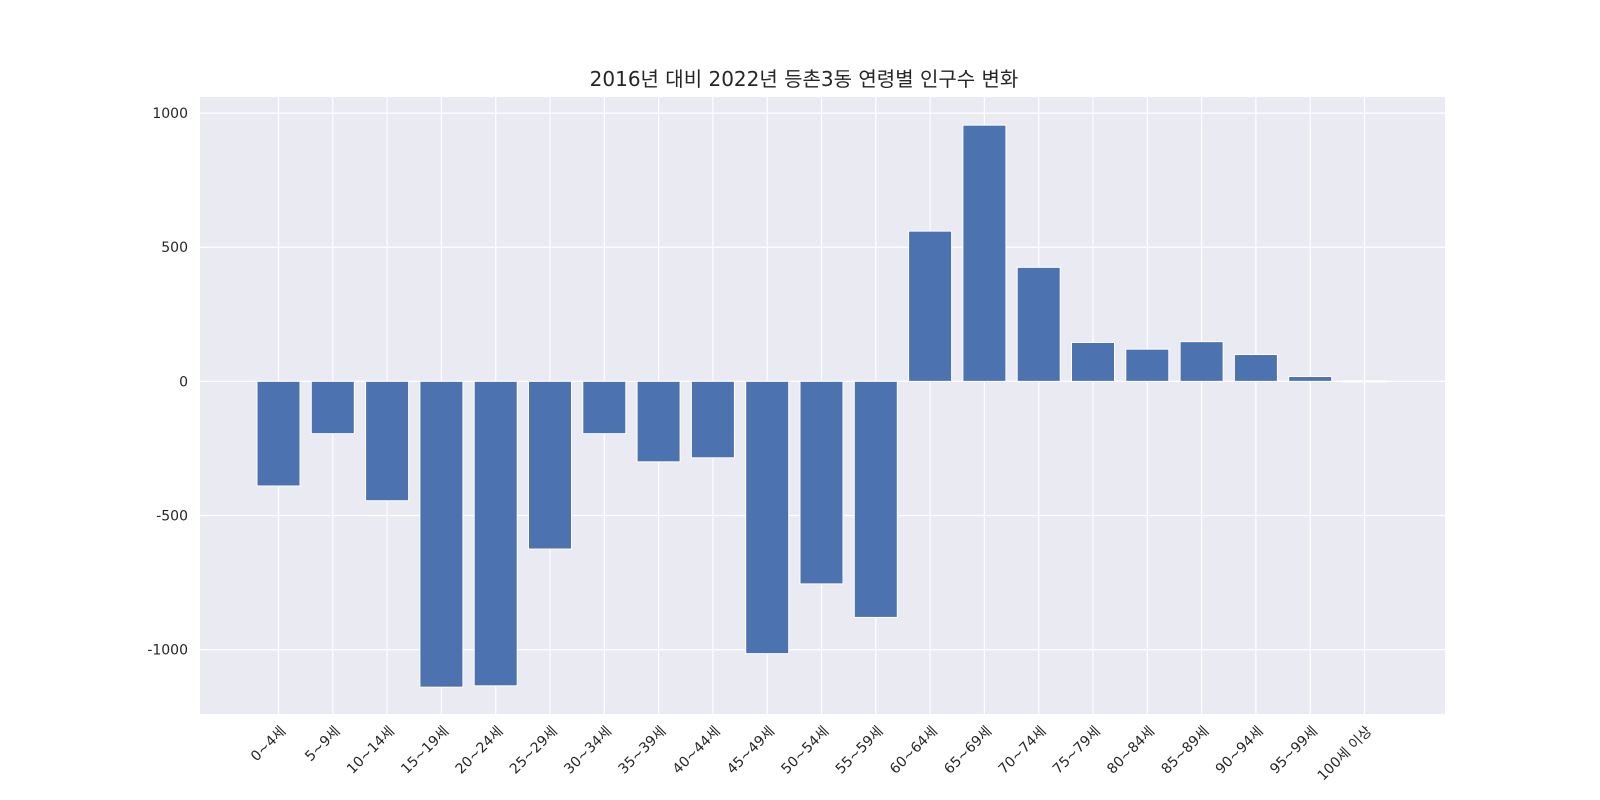  Describe the element at coordinates (167, 651) in the screenshot. I see `y-tick-label: -1000` at that location.